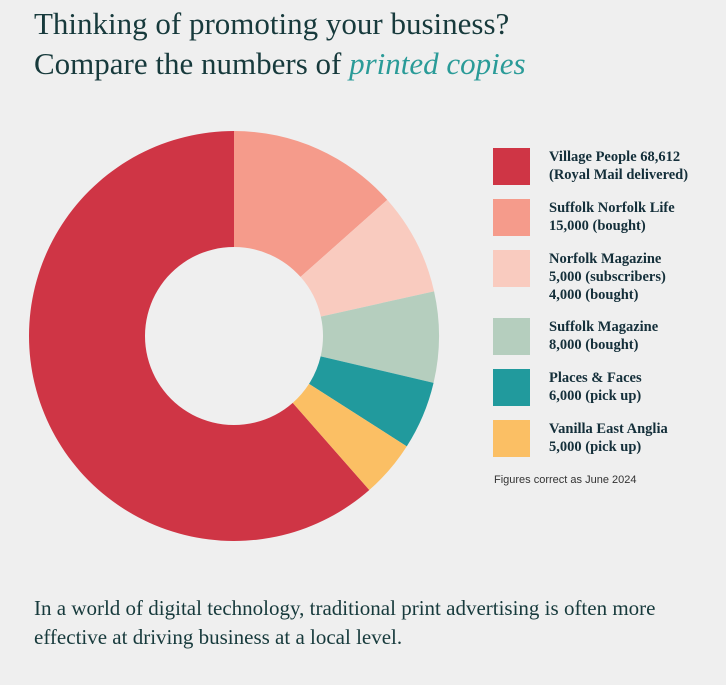 This screenshot has height=685, width=726. I want to click on figure-value: 6,000, so click(565, 396).